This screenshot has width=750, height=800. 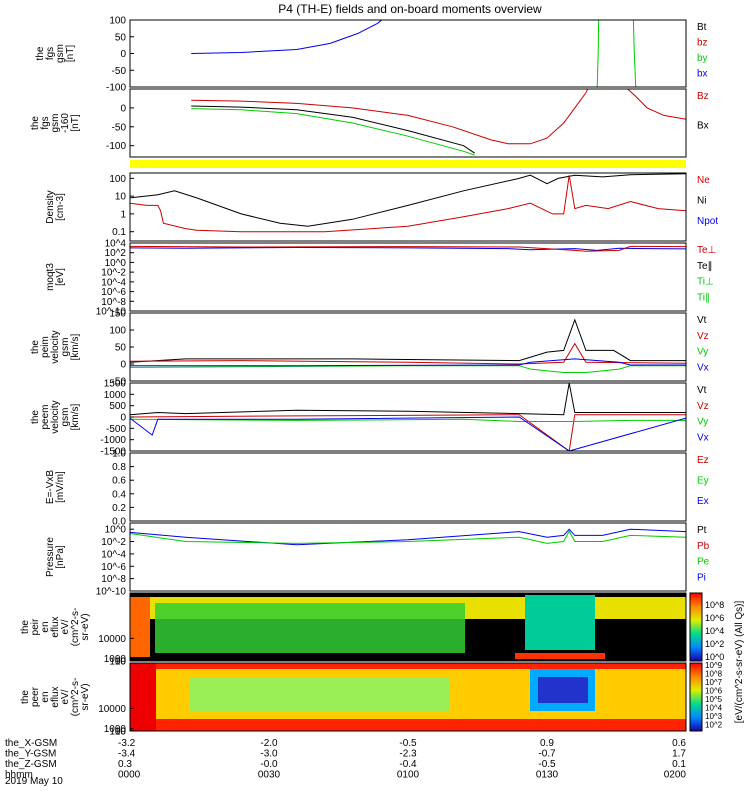 I want to click on series-group-fgs-gsm, so click(x=414, y=53).